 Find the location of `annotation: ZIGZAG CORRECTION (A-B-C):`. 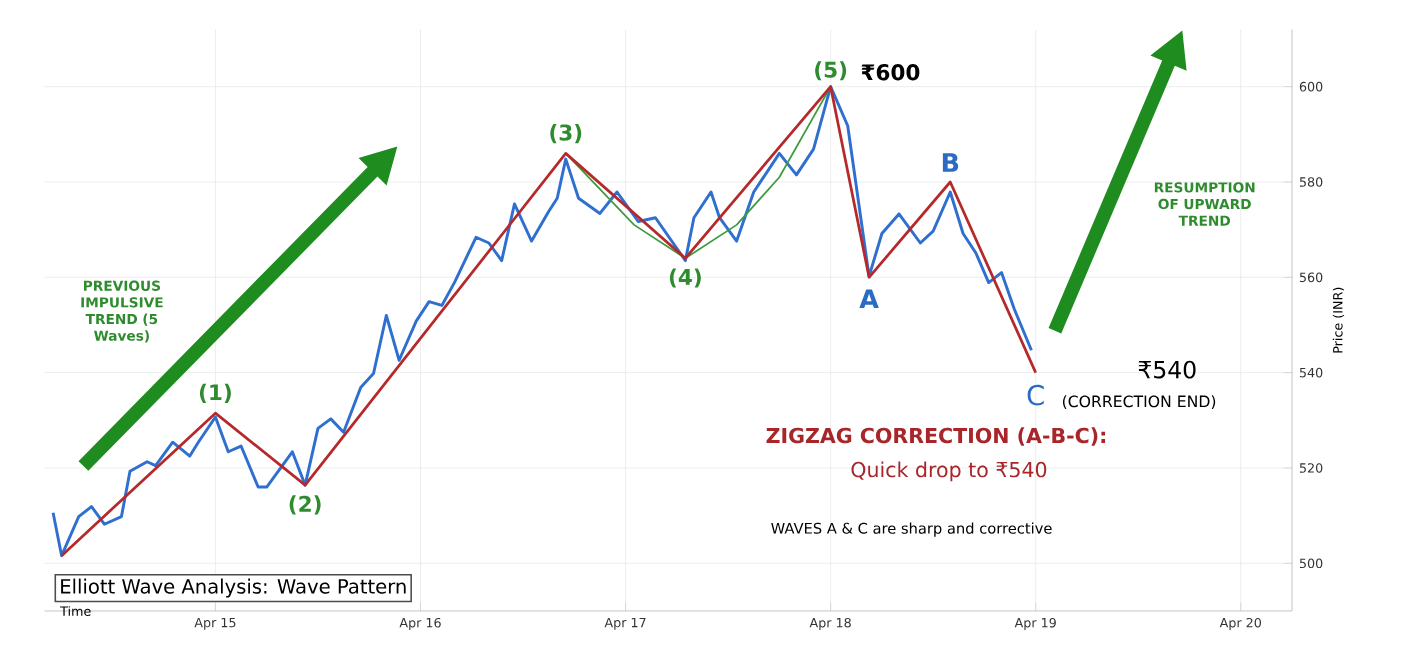

annotation: ZIGZAG CORRECTION (A-B-C): is located at coordinates (936, 436).